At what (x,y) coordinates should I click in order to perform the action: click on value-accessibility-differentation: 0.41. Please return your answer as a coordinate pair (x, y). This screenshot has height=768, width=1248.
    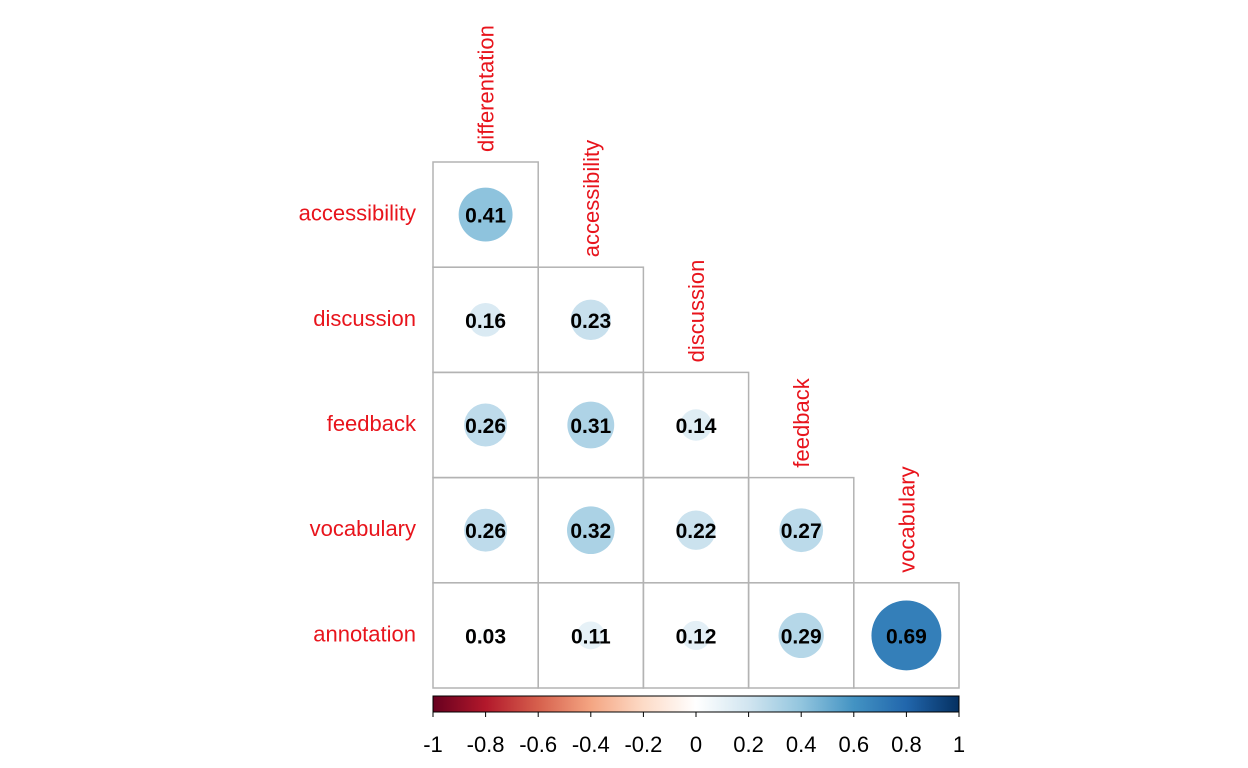
    Looking at the image, I should click on (485, 216).